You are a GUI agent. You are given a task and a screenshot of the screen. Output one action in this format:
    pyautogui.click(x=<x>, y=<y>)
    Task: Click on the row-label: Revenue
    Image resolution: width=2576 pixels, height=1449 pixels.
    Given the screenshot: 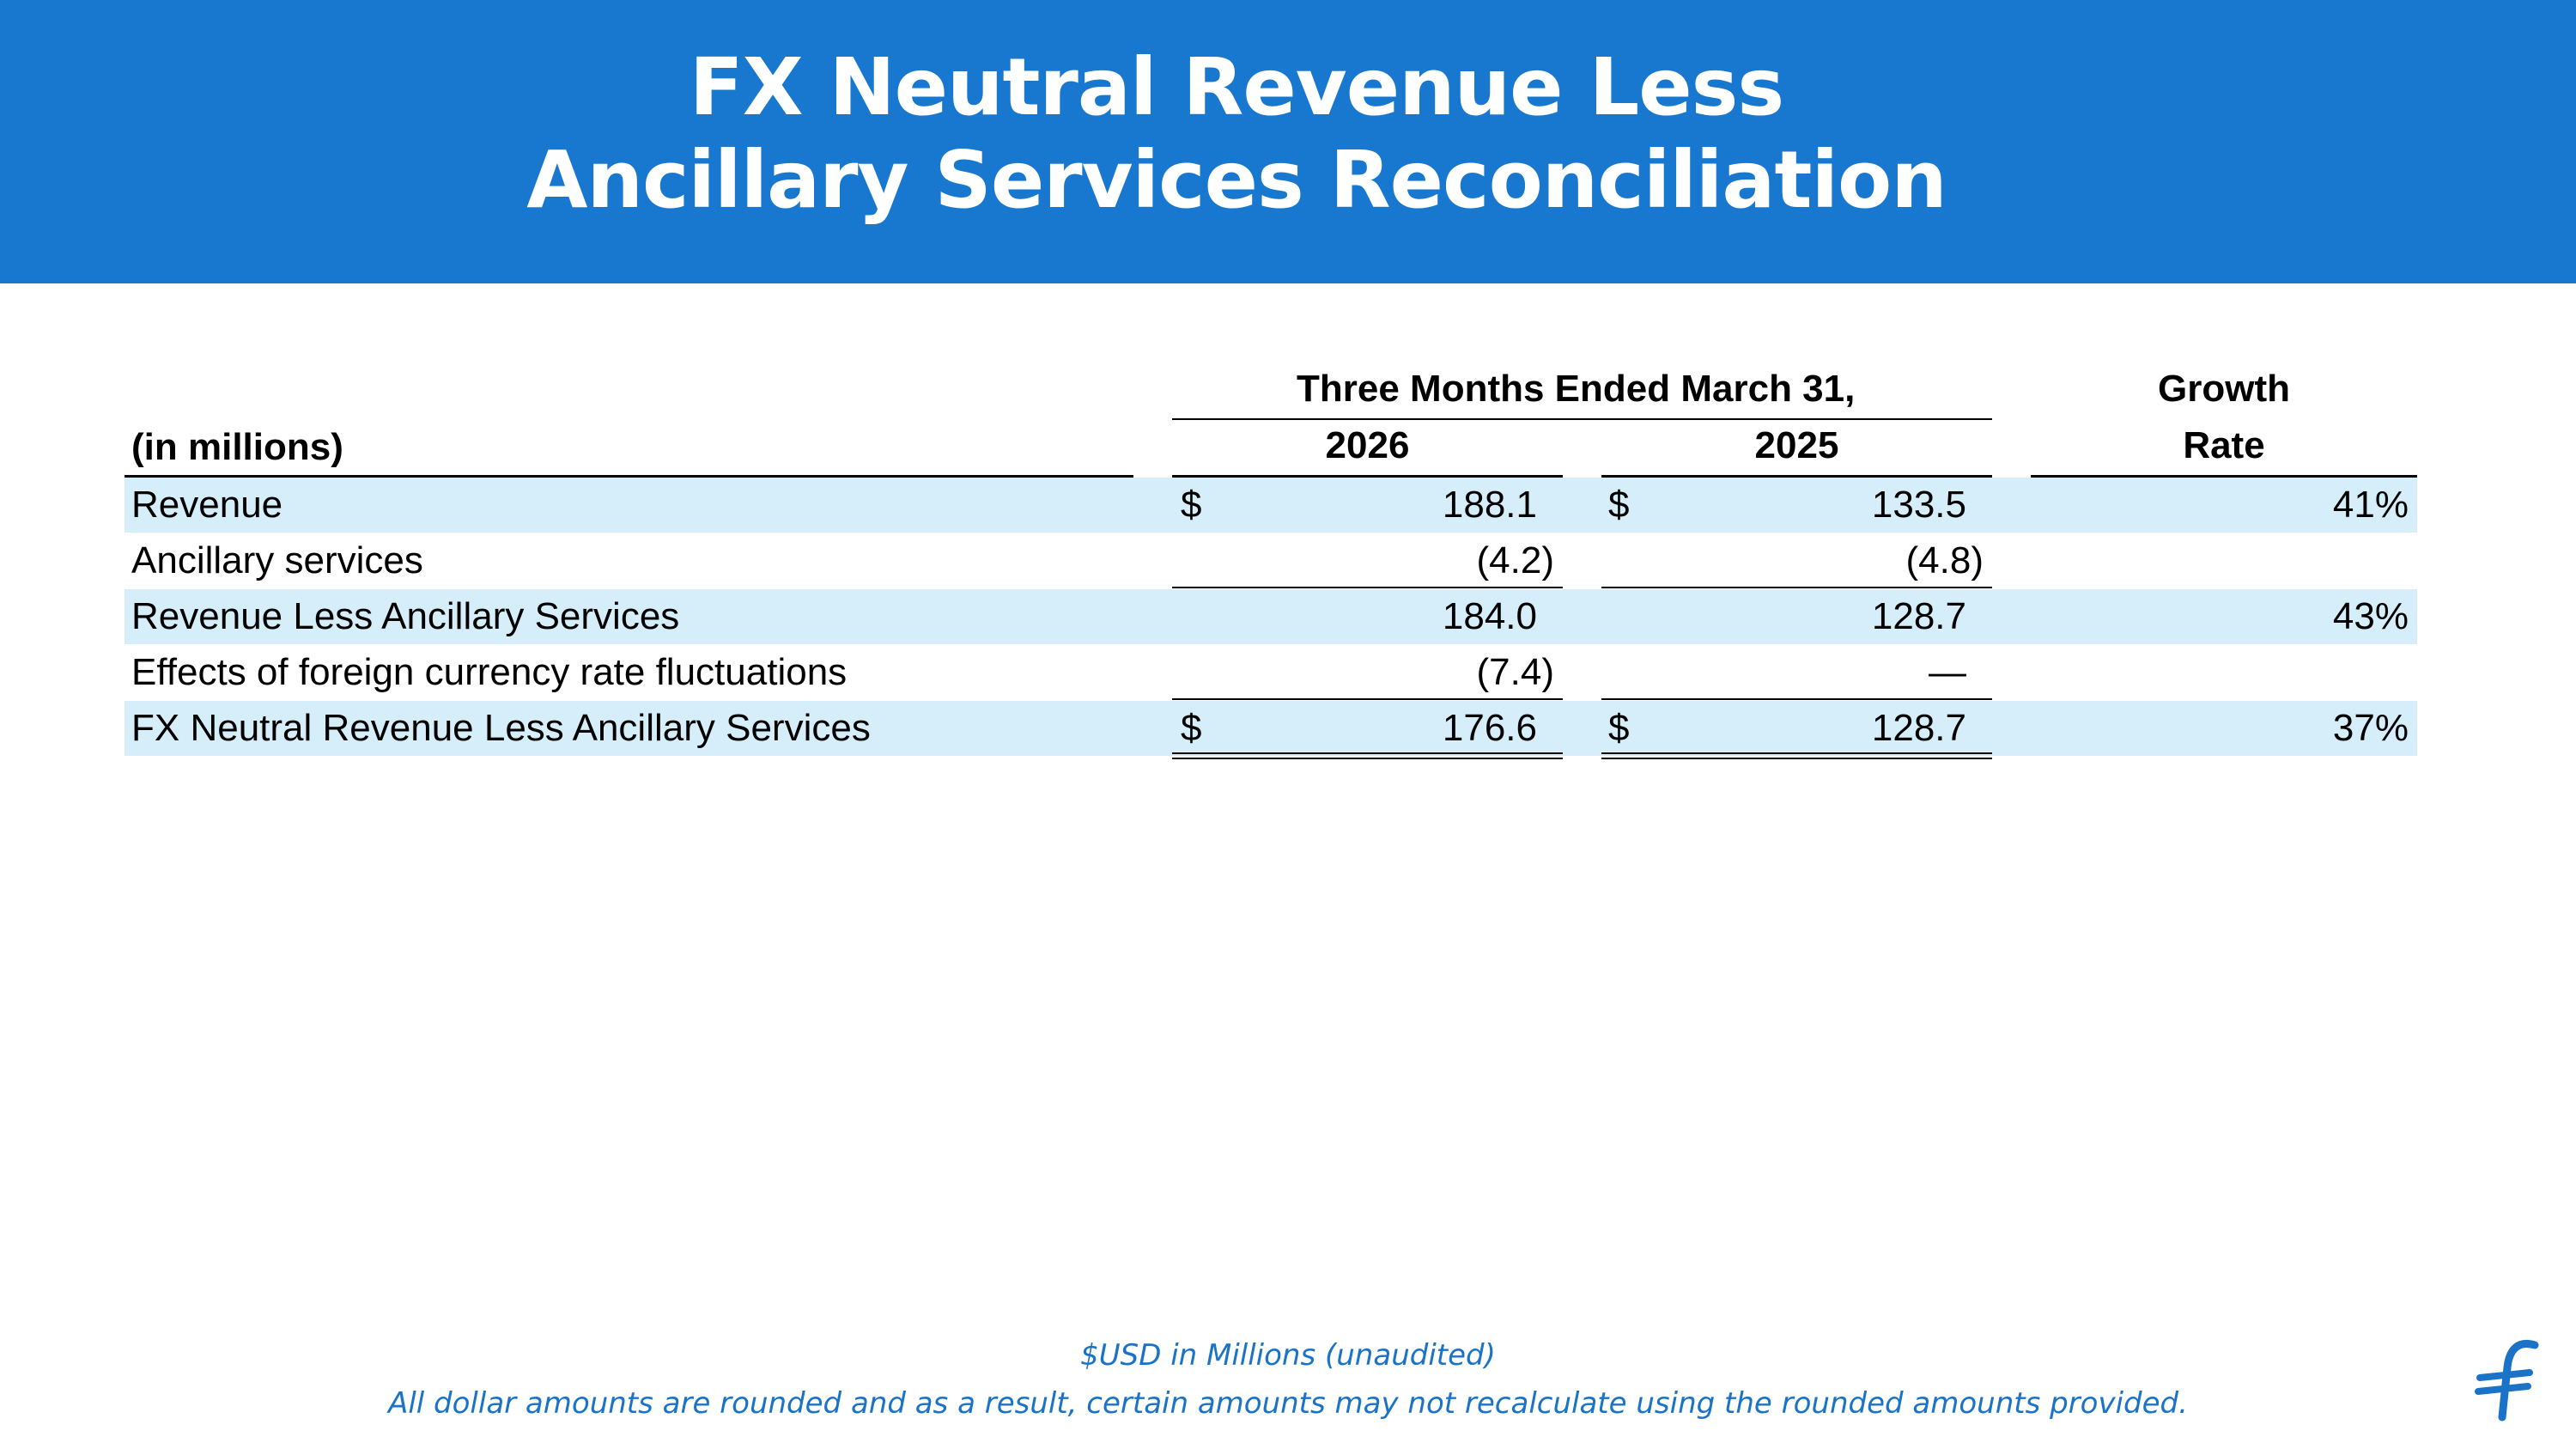 What is the action you would take?
    pyautogui.click(x=207, y=505)
    